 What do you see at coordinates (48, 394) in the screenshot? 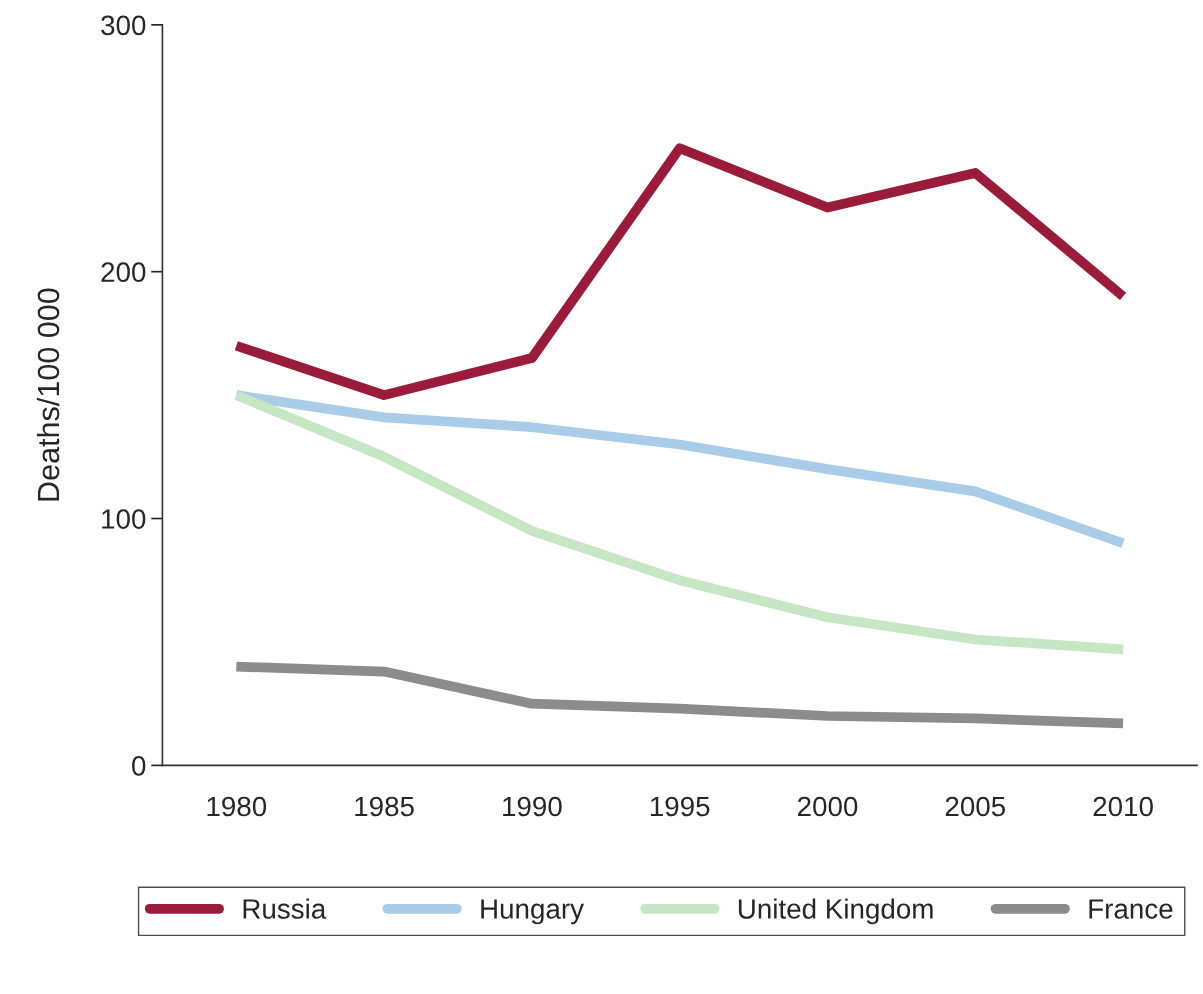
I see `y-axis-title: Deaths/100 000` at bounding box center [48, 394].